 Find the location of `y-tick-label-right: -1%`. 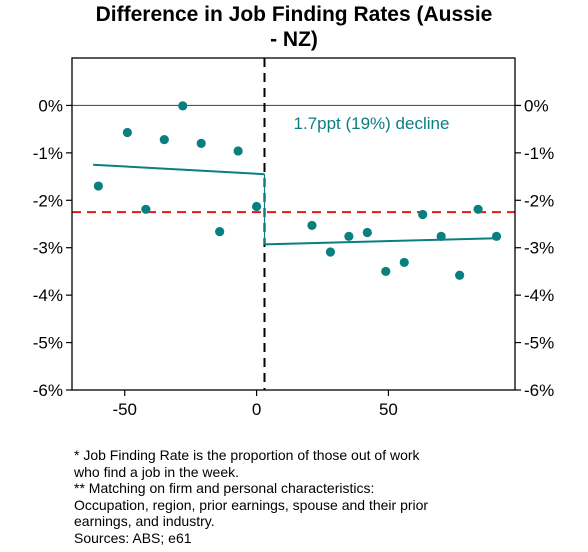

y-tick-label-right: -1% is located at coordinates (539, 153).